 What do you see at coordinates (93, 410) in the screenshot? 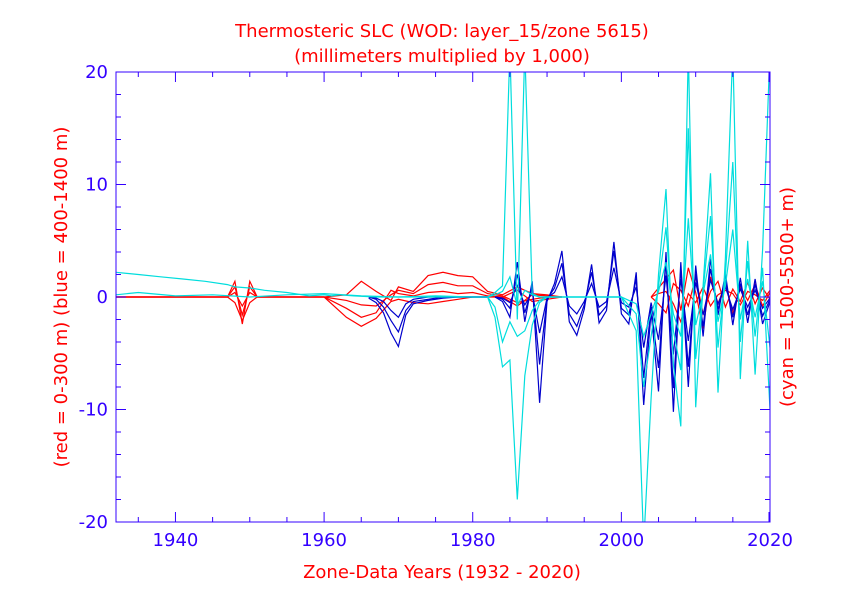
I see `y-tick-label-3: -10` at bounding box center [93, 410].